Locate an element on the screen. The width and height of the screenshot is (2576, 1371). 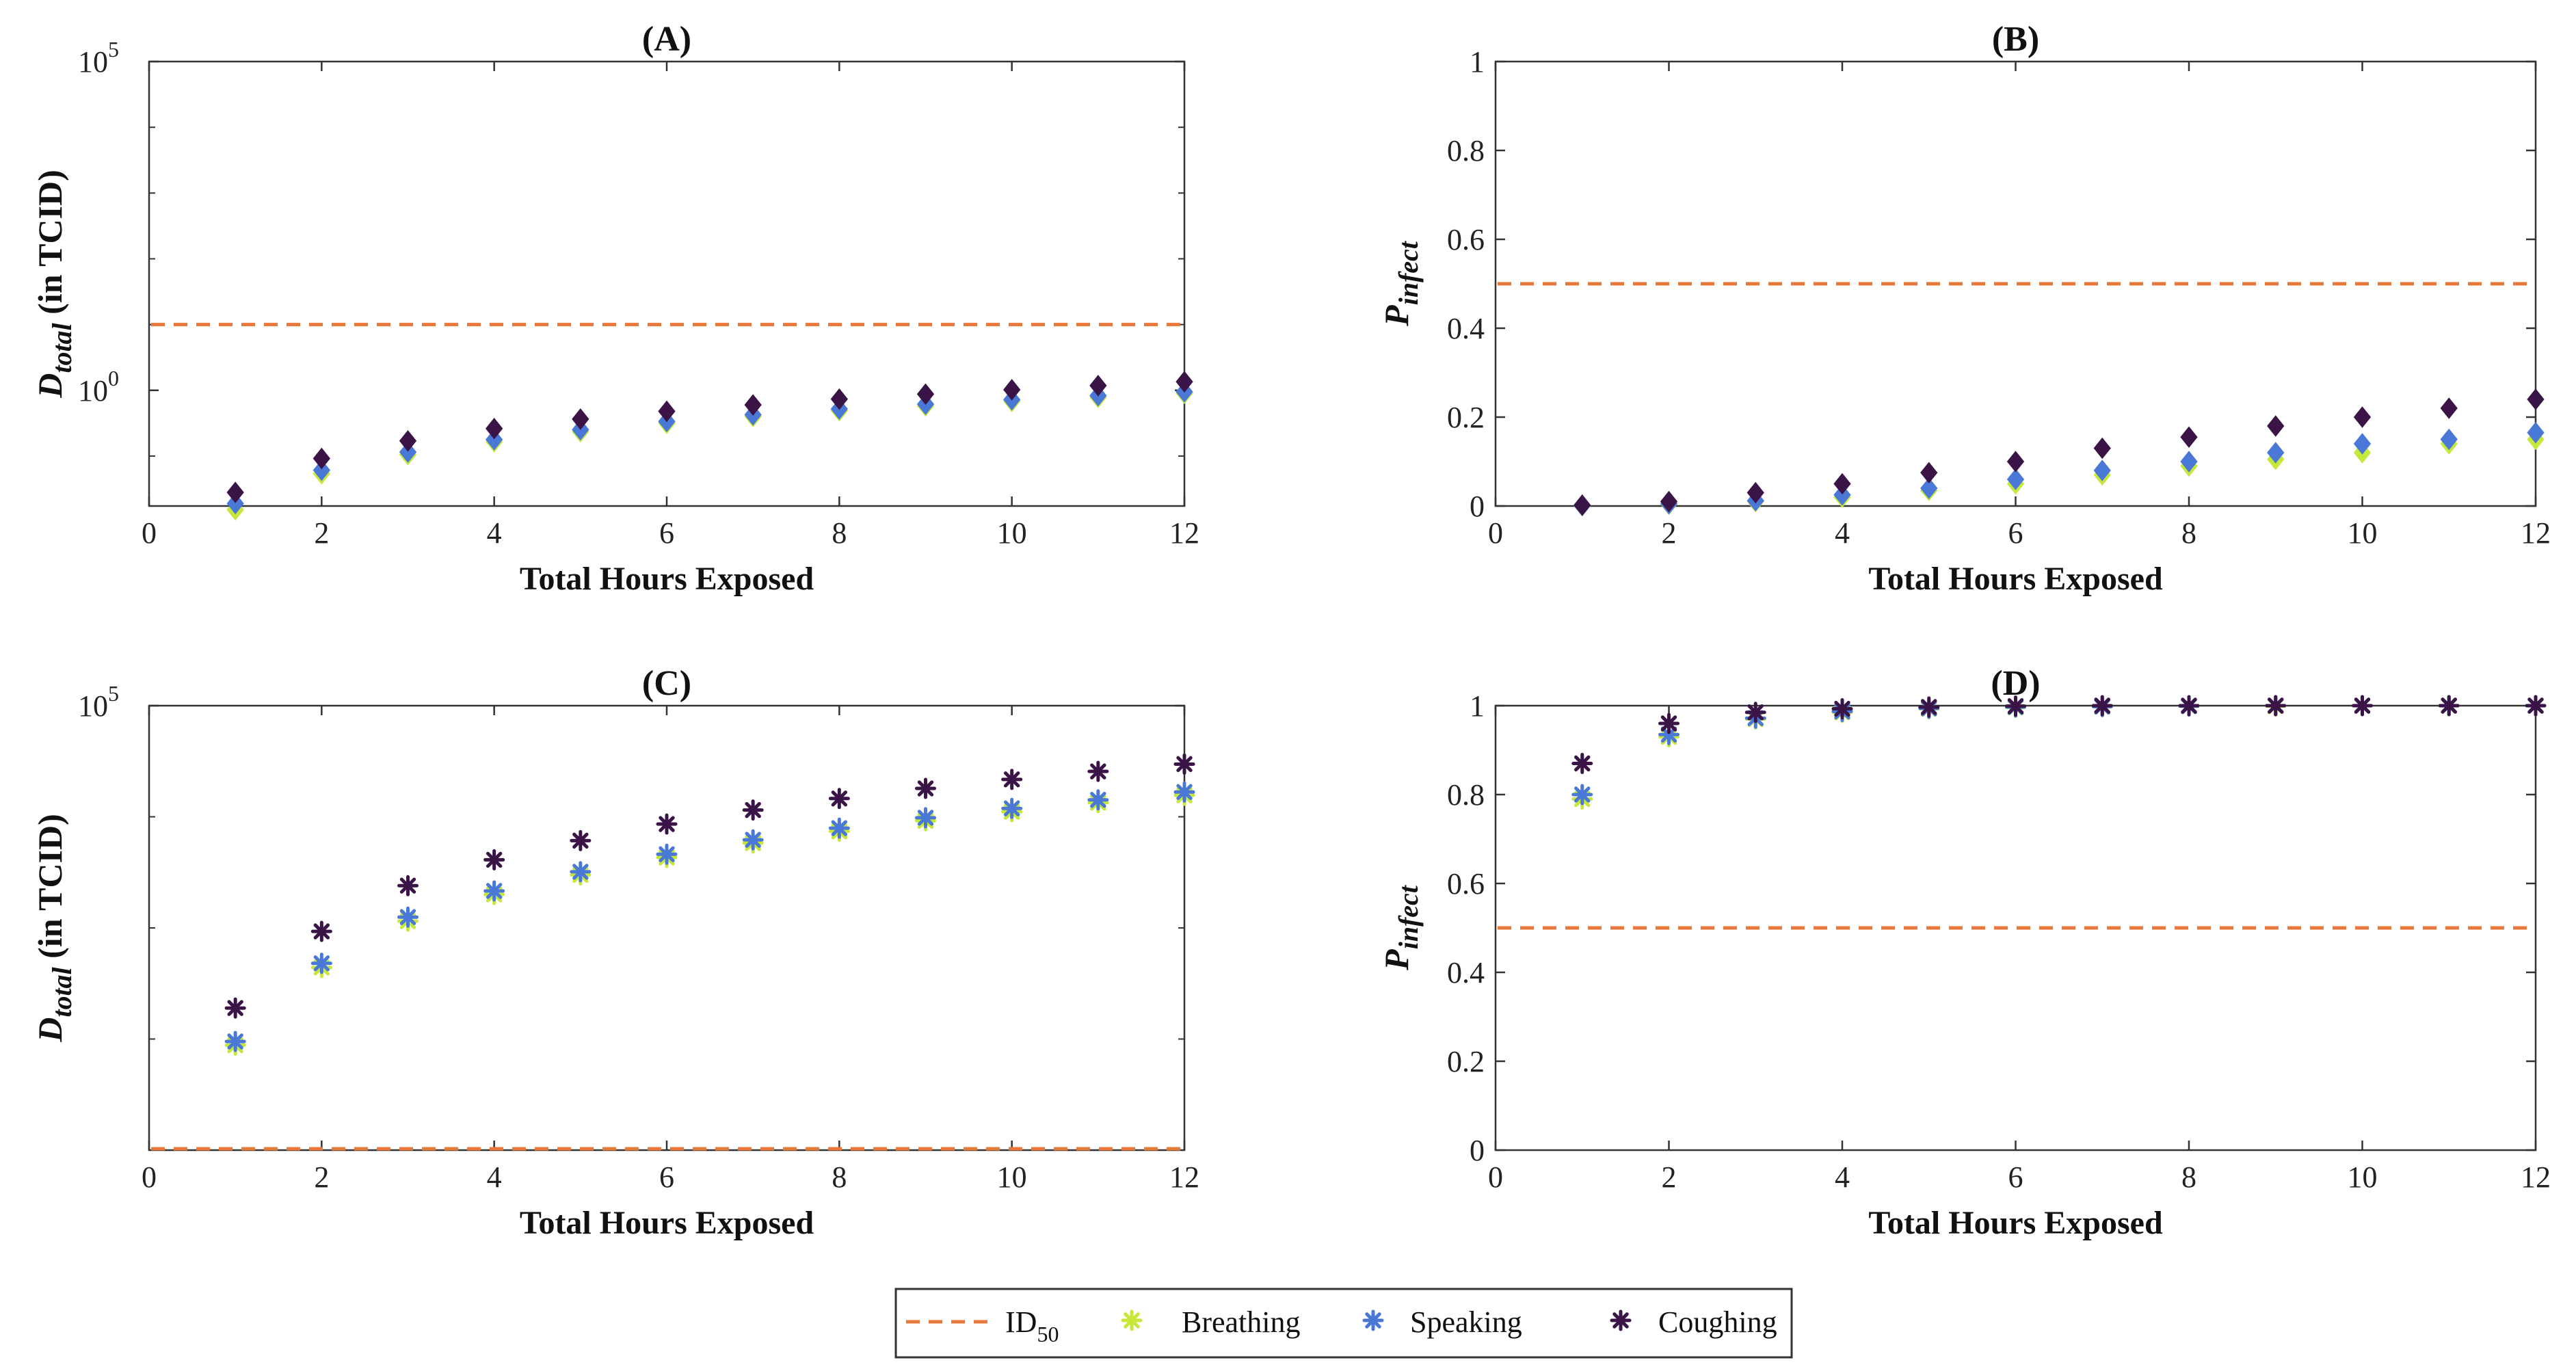
panel-b-ytick-label: 1 is located at coordinates (1477, 62).